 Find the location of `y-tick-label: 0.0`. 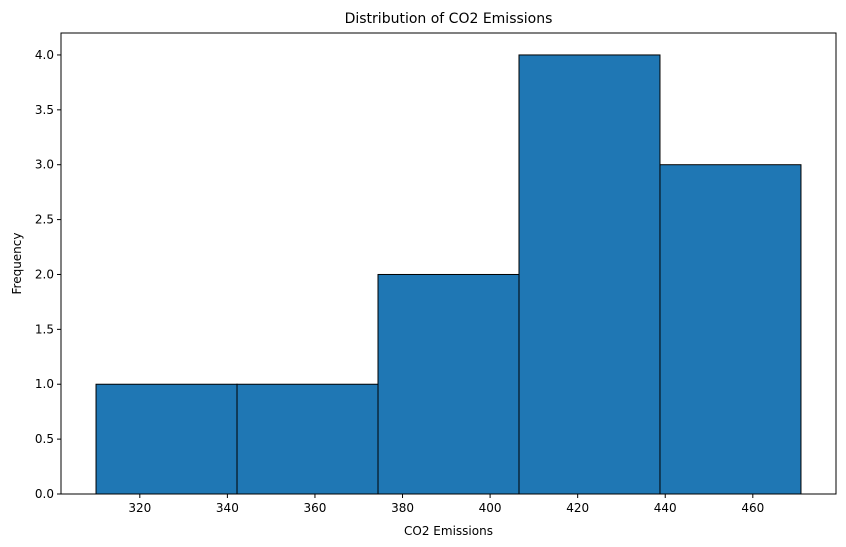

y-tick-label: 0.0 is located at coordinates (44, 494).